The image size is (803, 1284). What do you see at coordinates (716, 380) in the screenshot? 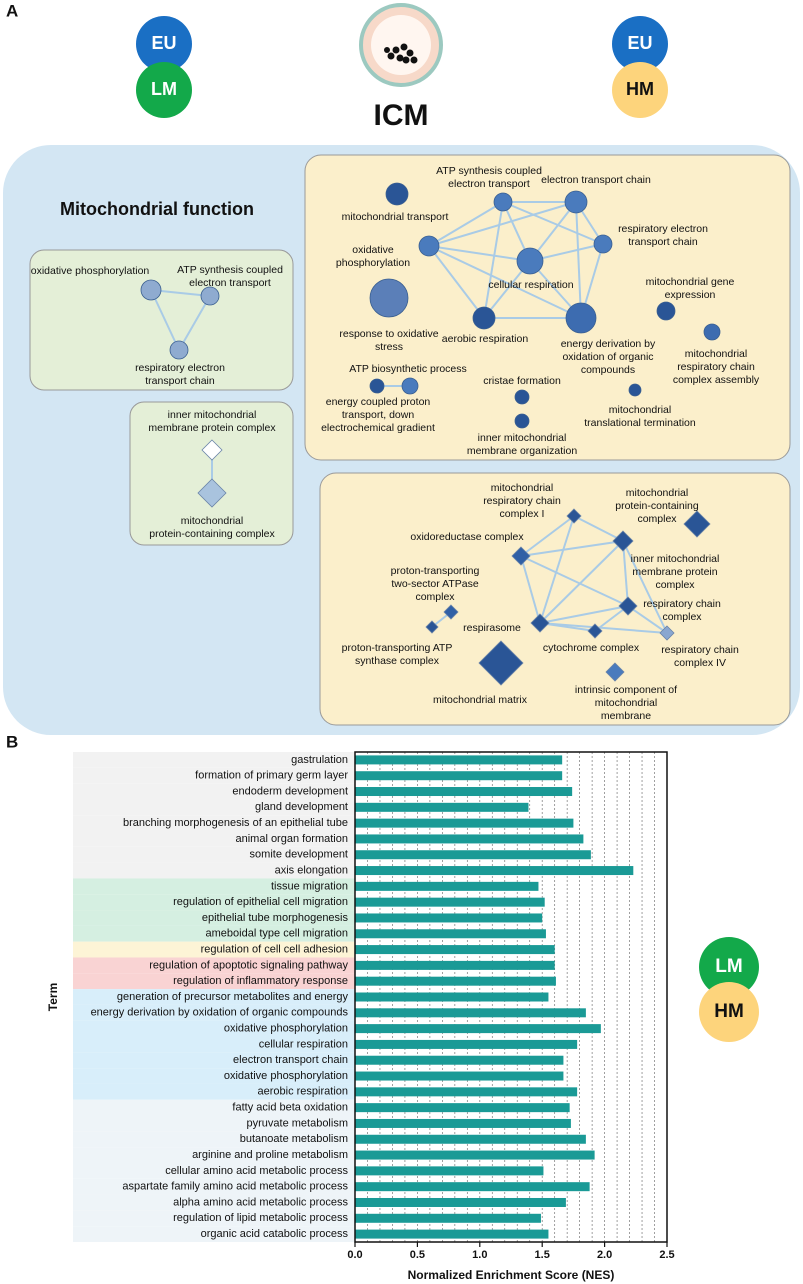
I see `node-label: complex assembly` at bounding box center [716, 380].